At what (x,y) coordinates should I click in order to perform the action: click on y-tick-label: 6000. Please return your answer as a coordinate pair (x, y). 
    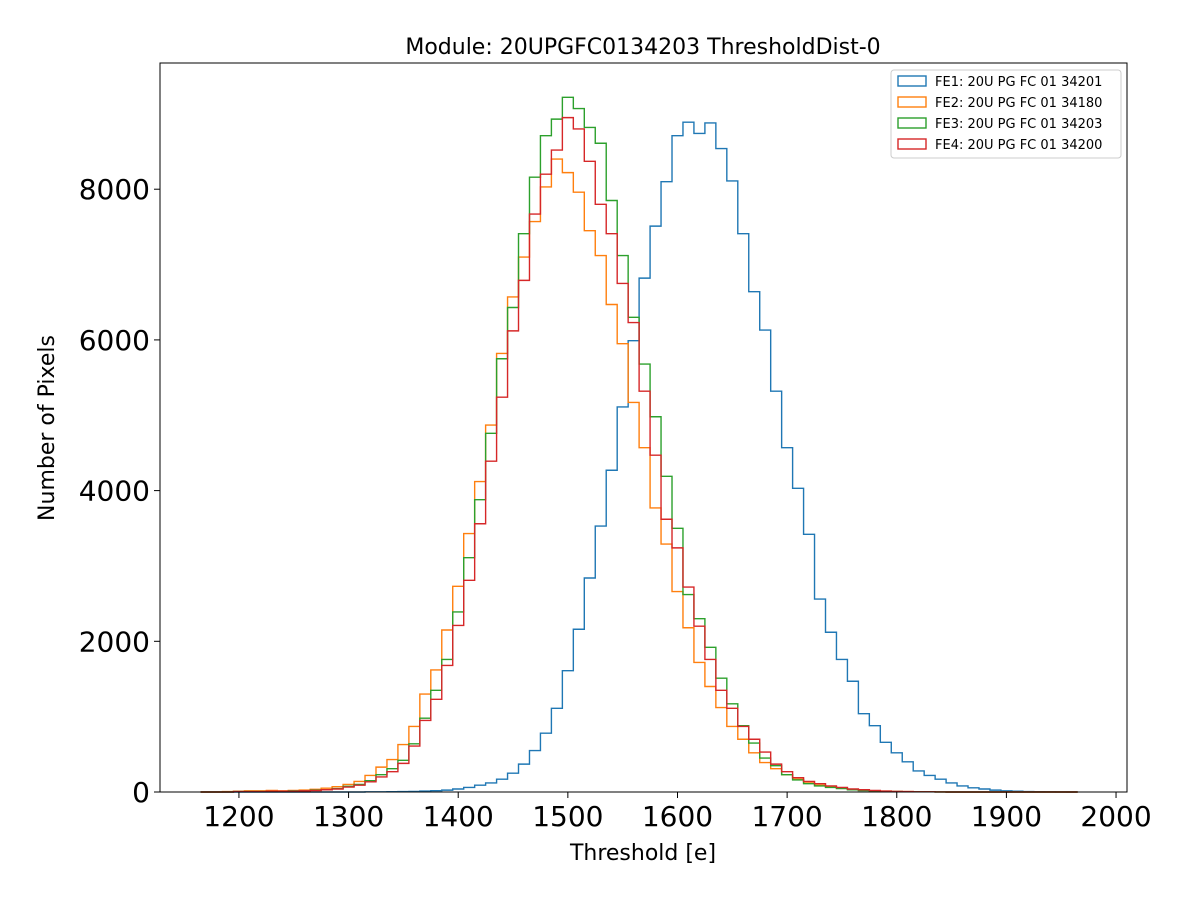
    Looking at the image, I should click on (114, 340).